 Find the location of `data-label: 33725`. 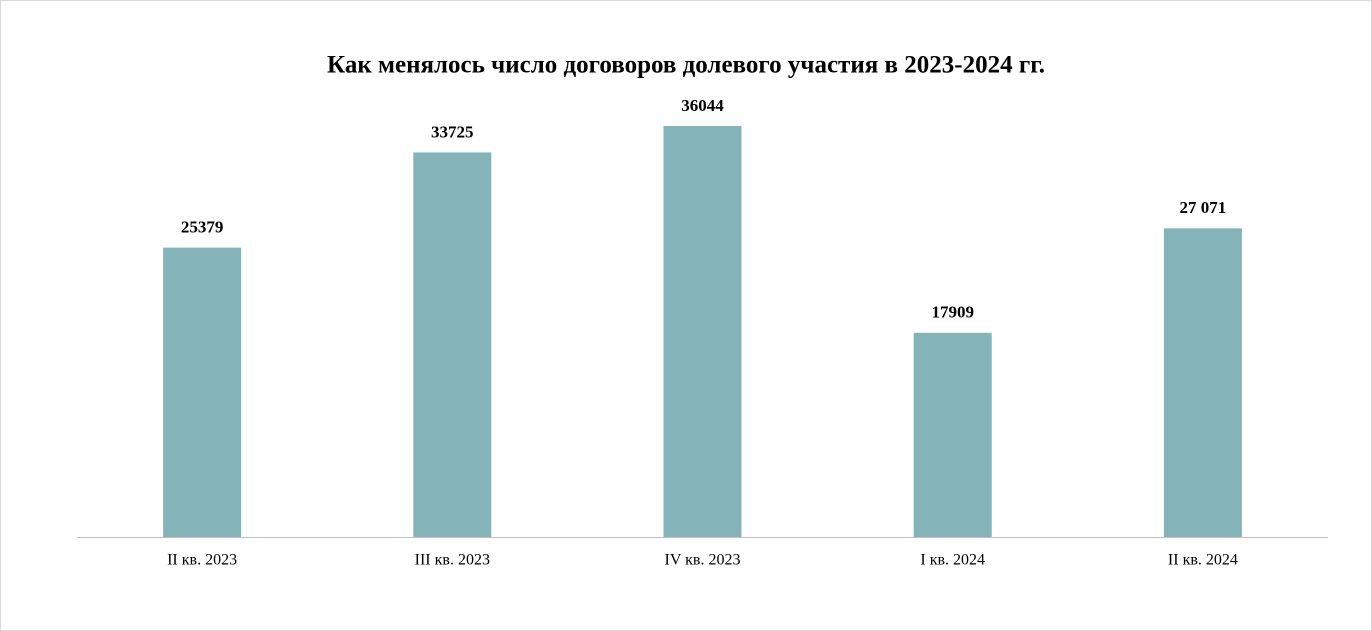

data-label: 33725 is located at coordinates (452, 131).